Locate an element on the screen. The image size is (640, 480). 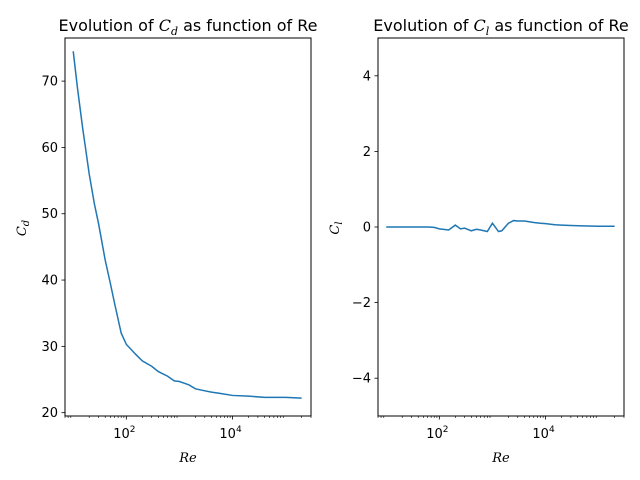
cd-title-subscript: d is located at coordinates (174, 31).